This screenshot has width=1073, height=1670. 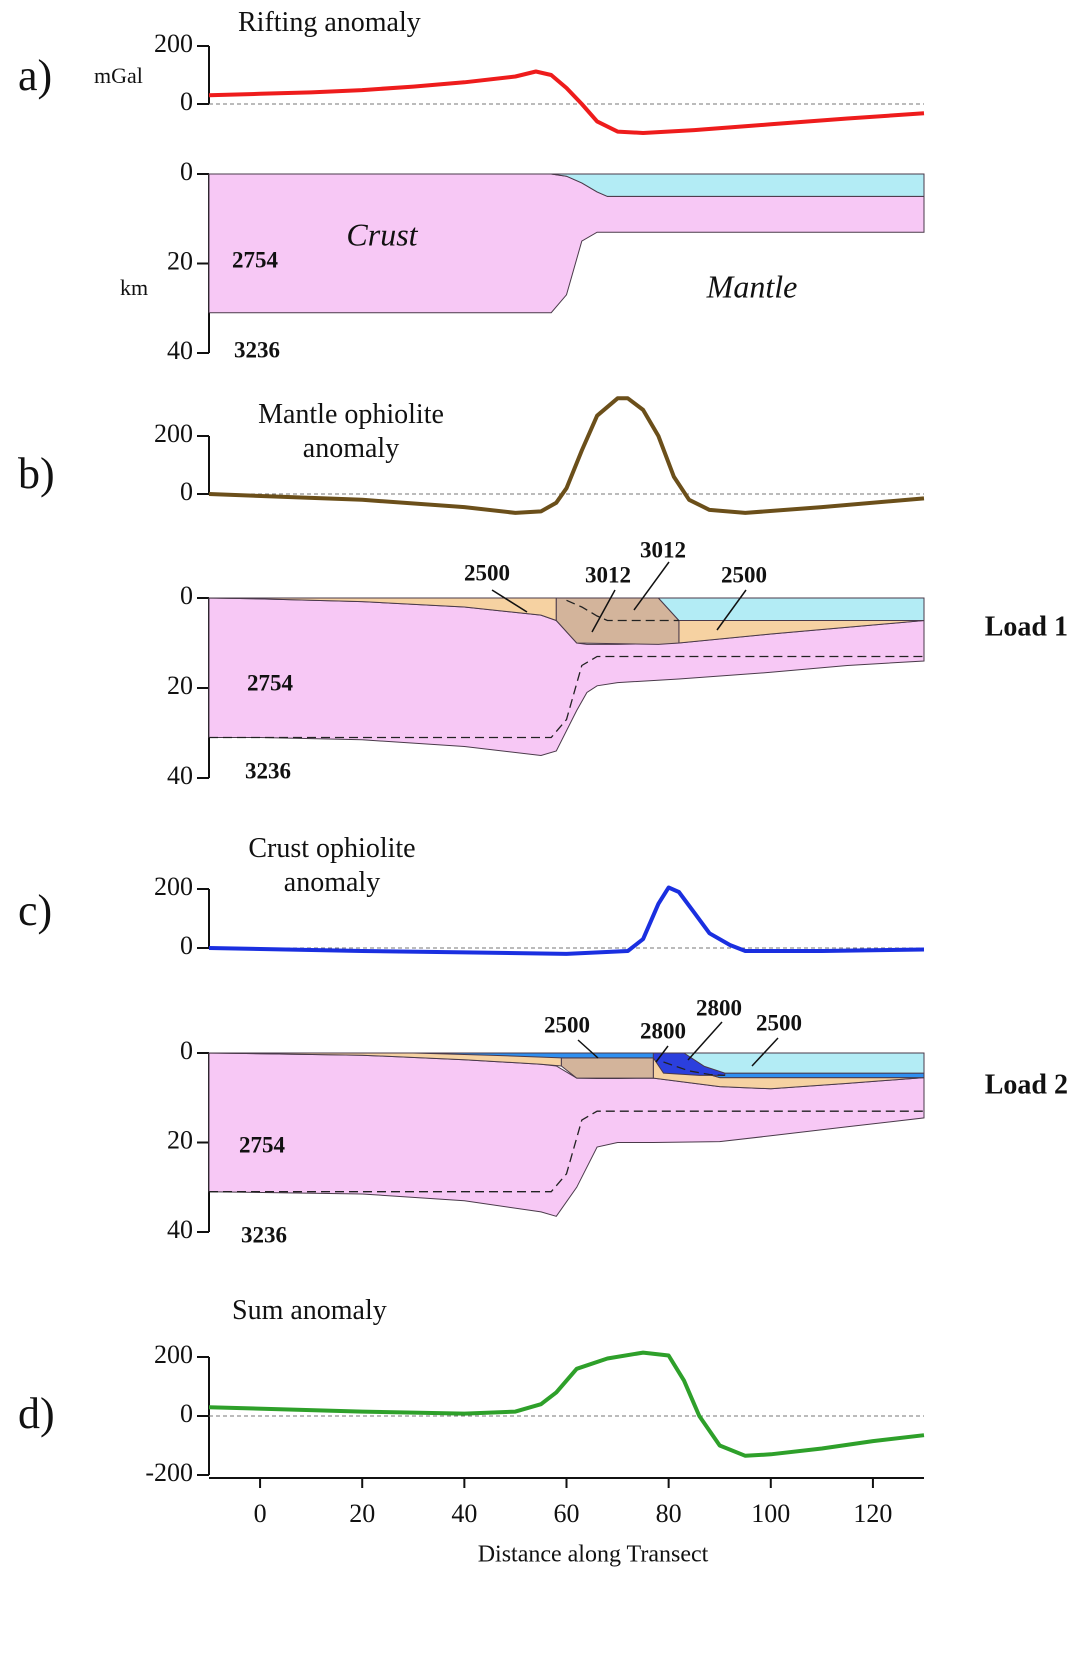 I want to click on chart-title: Sum anomaly, so click(x=309, y=1310).